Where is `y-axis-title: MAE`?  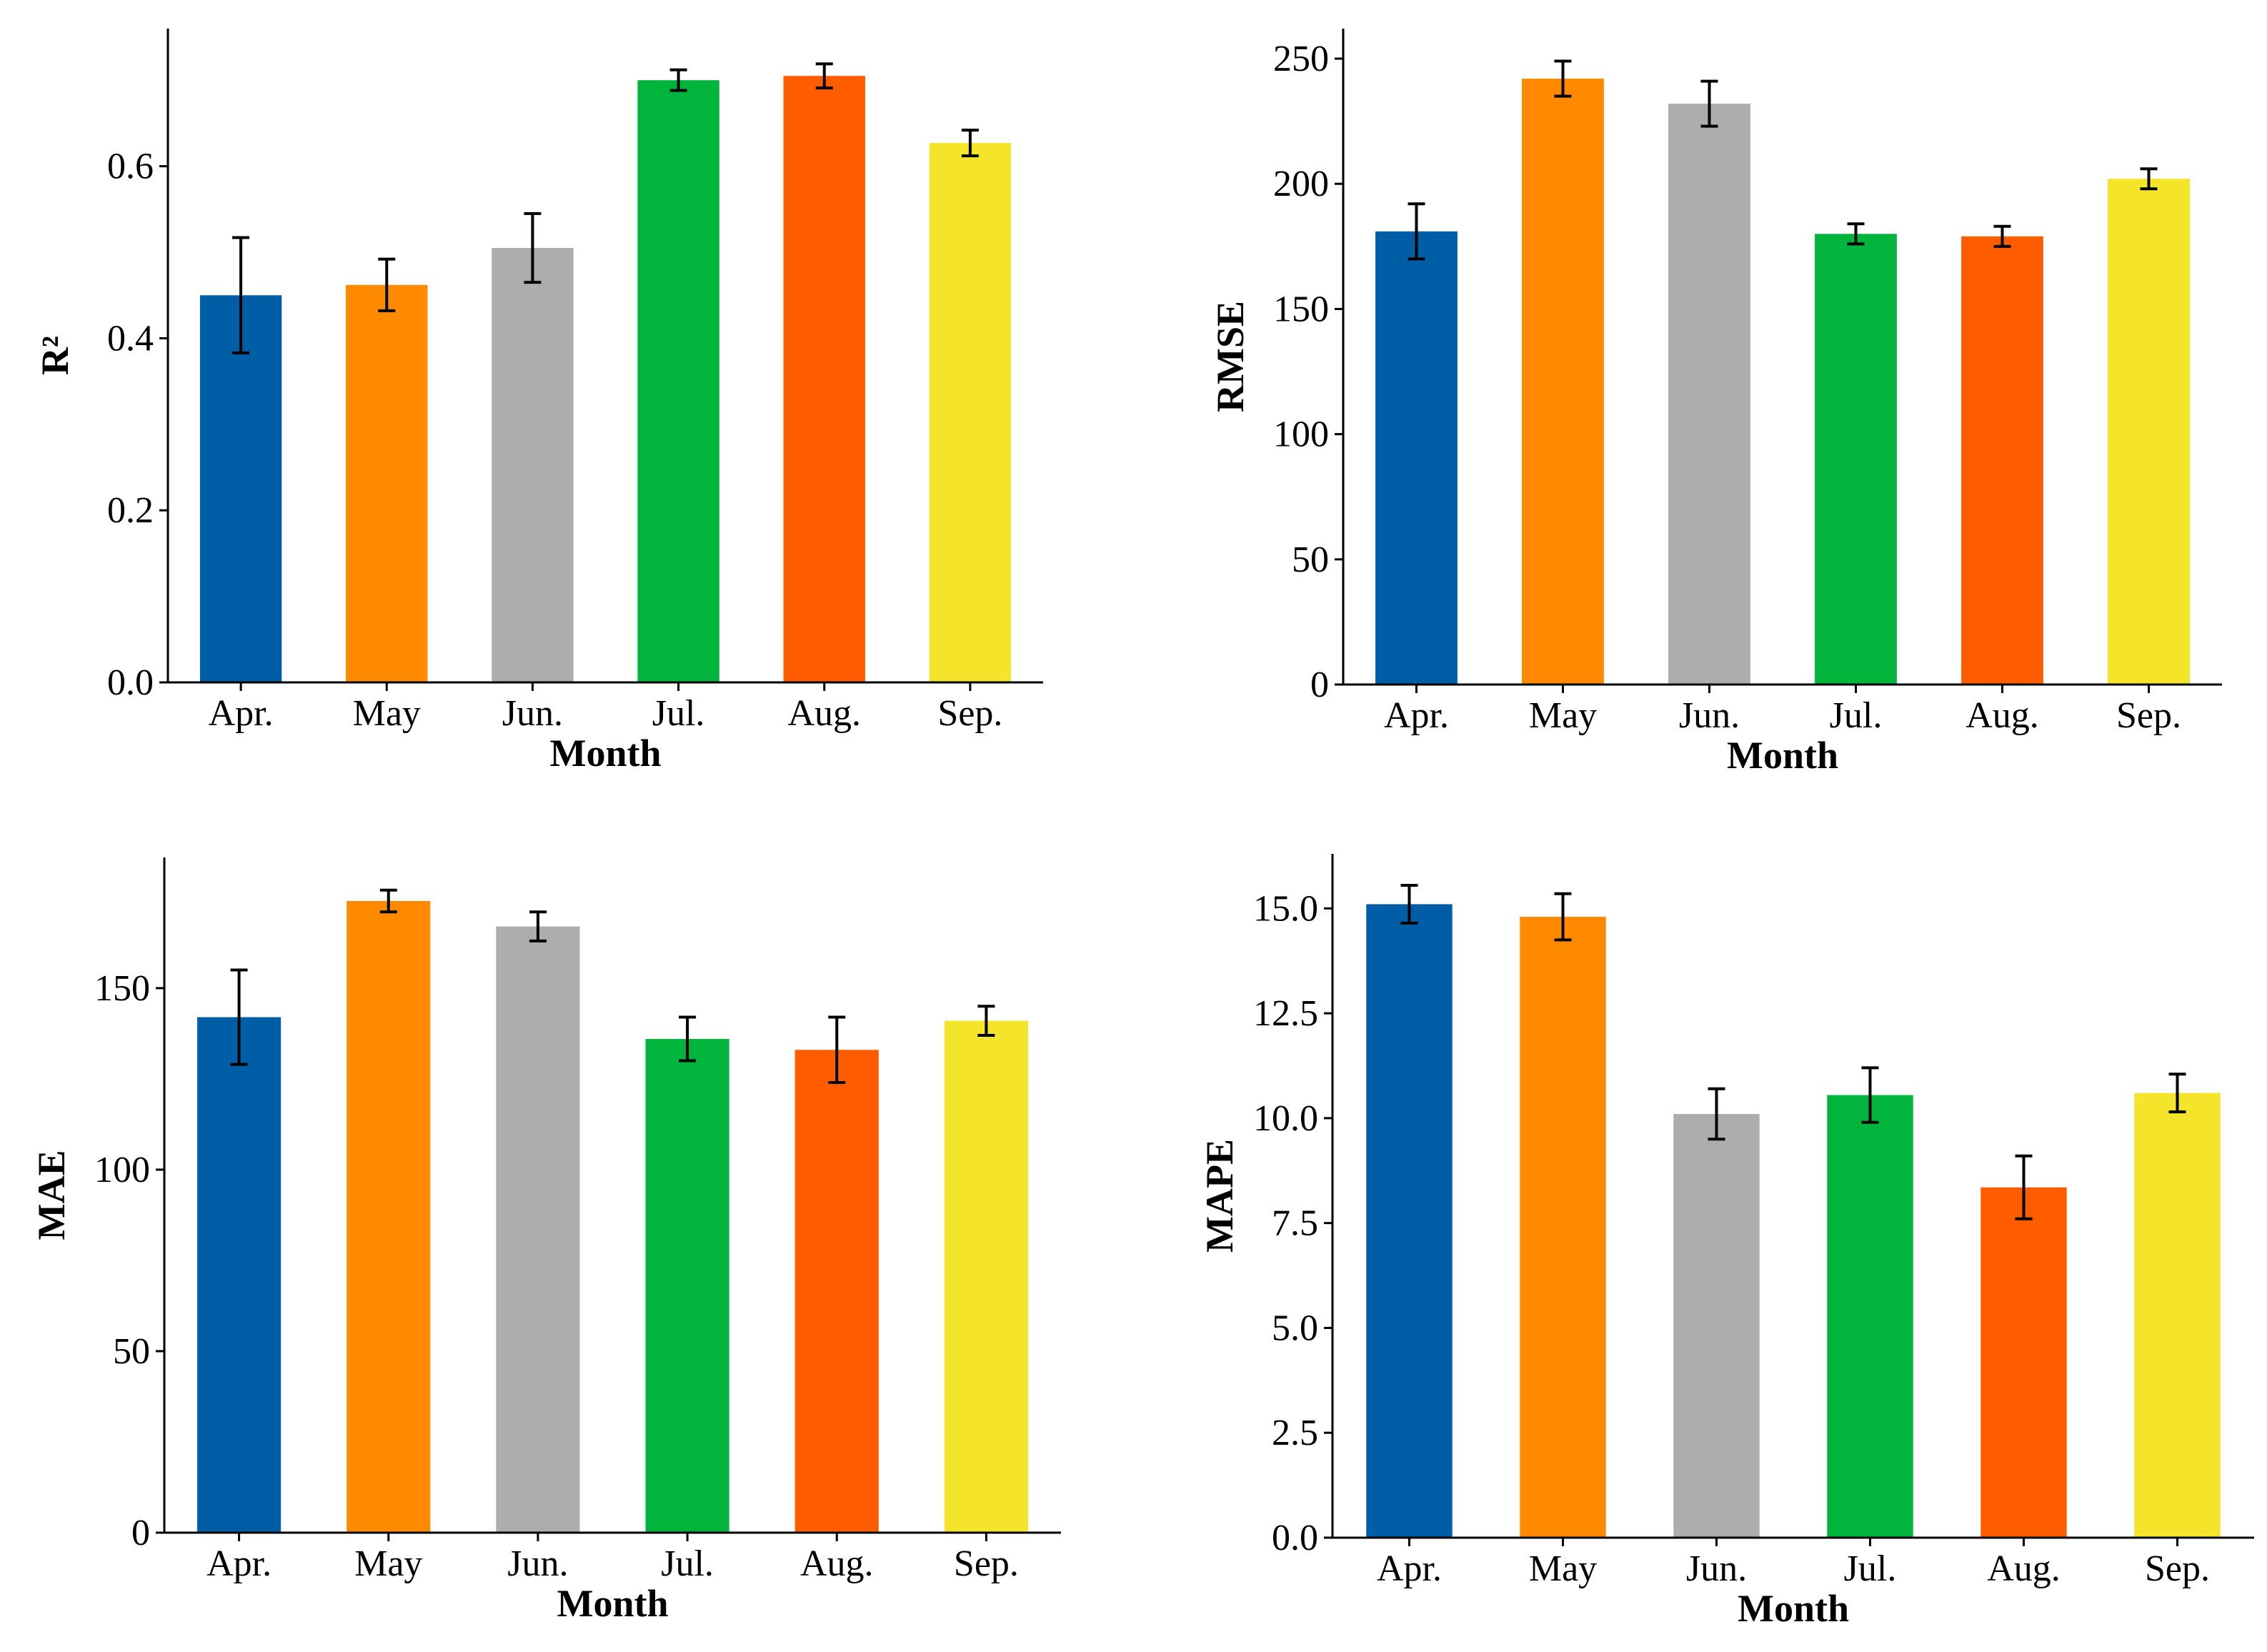
y-axis-title: MAE is located at coordinates (51, 1195).